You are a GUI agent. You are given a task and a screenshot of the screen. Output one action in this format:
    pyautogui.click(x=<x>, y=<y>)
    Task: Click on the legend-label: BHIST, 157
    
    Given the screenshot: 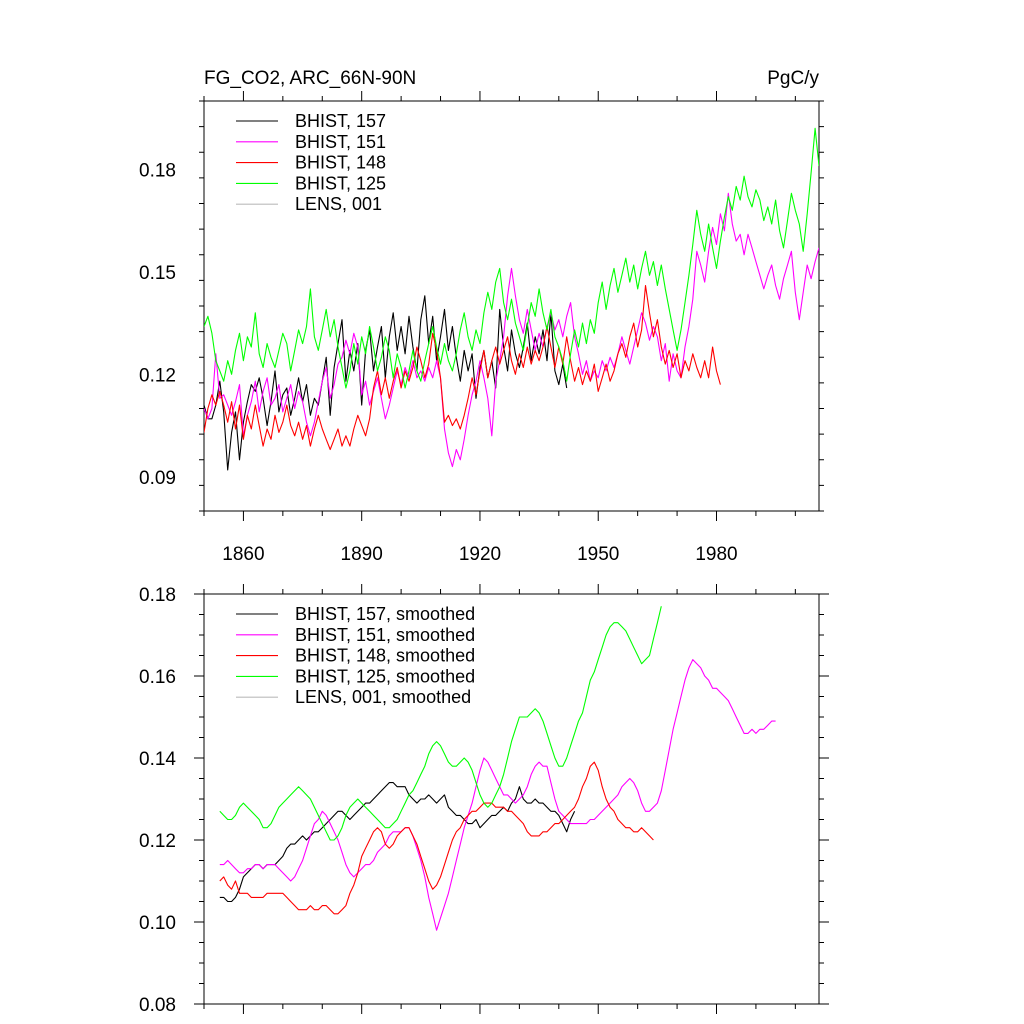 What is the action you would take?
    pyautogui.click(x=340, y=121)
    